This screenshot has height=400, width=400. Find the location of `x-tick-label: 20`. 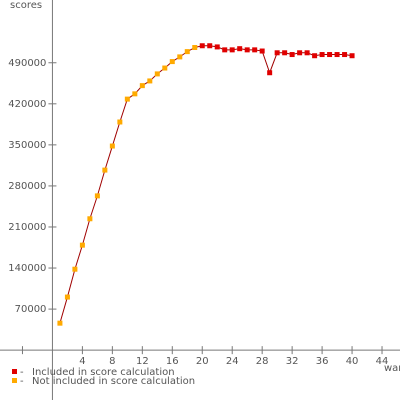

x-tick-label: 20 is located at coordinates (202, 361).